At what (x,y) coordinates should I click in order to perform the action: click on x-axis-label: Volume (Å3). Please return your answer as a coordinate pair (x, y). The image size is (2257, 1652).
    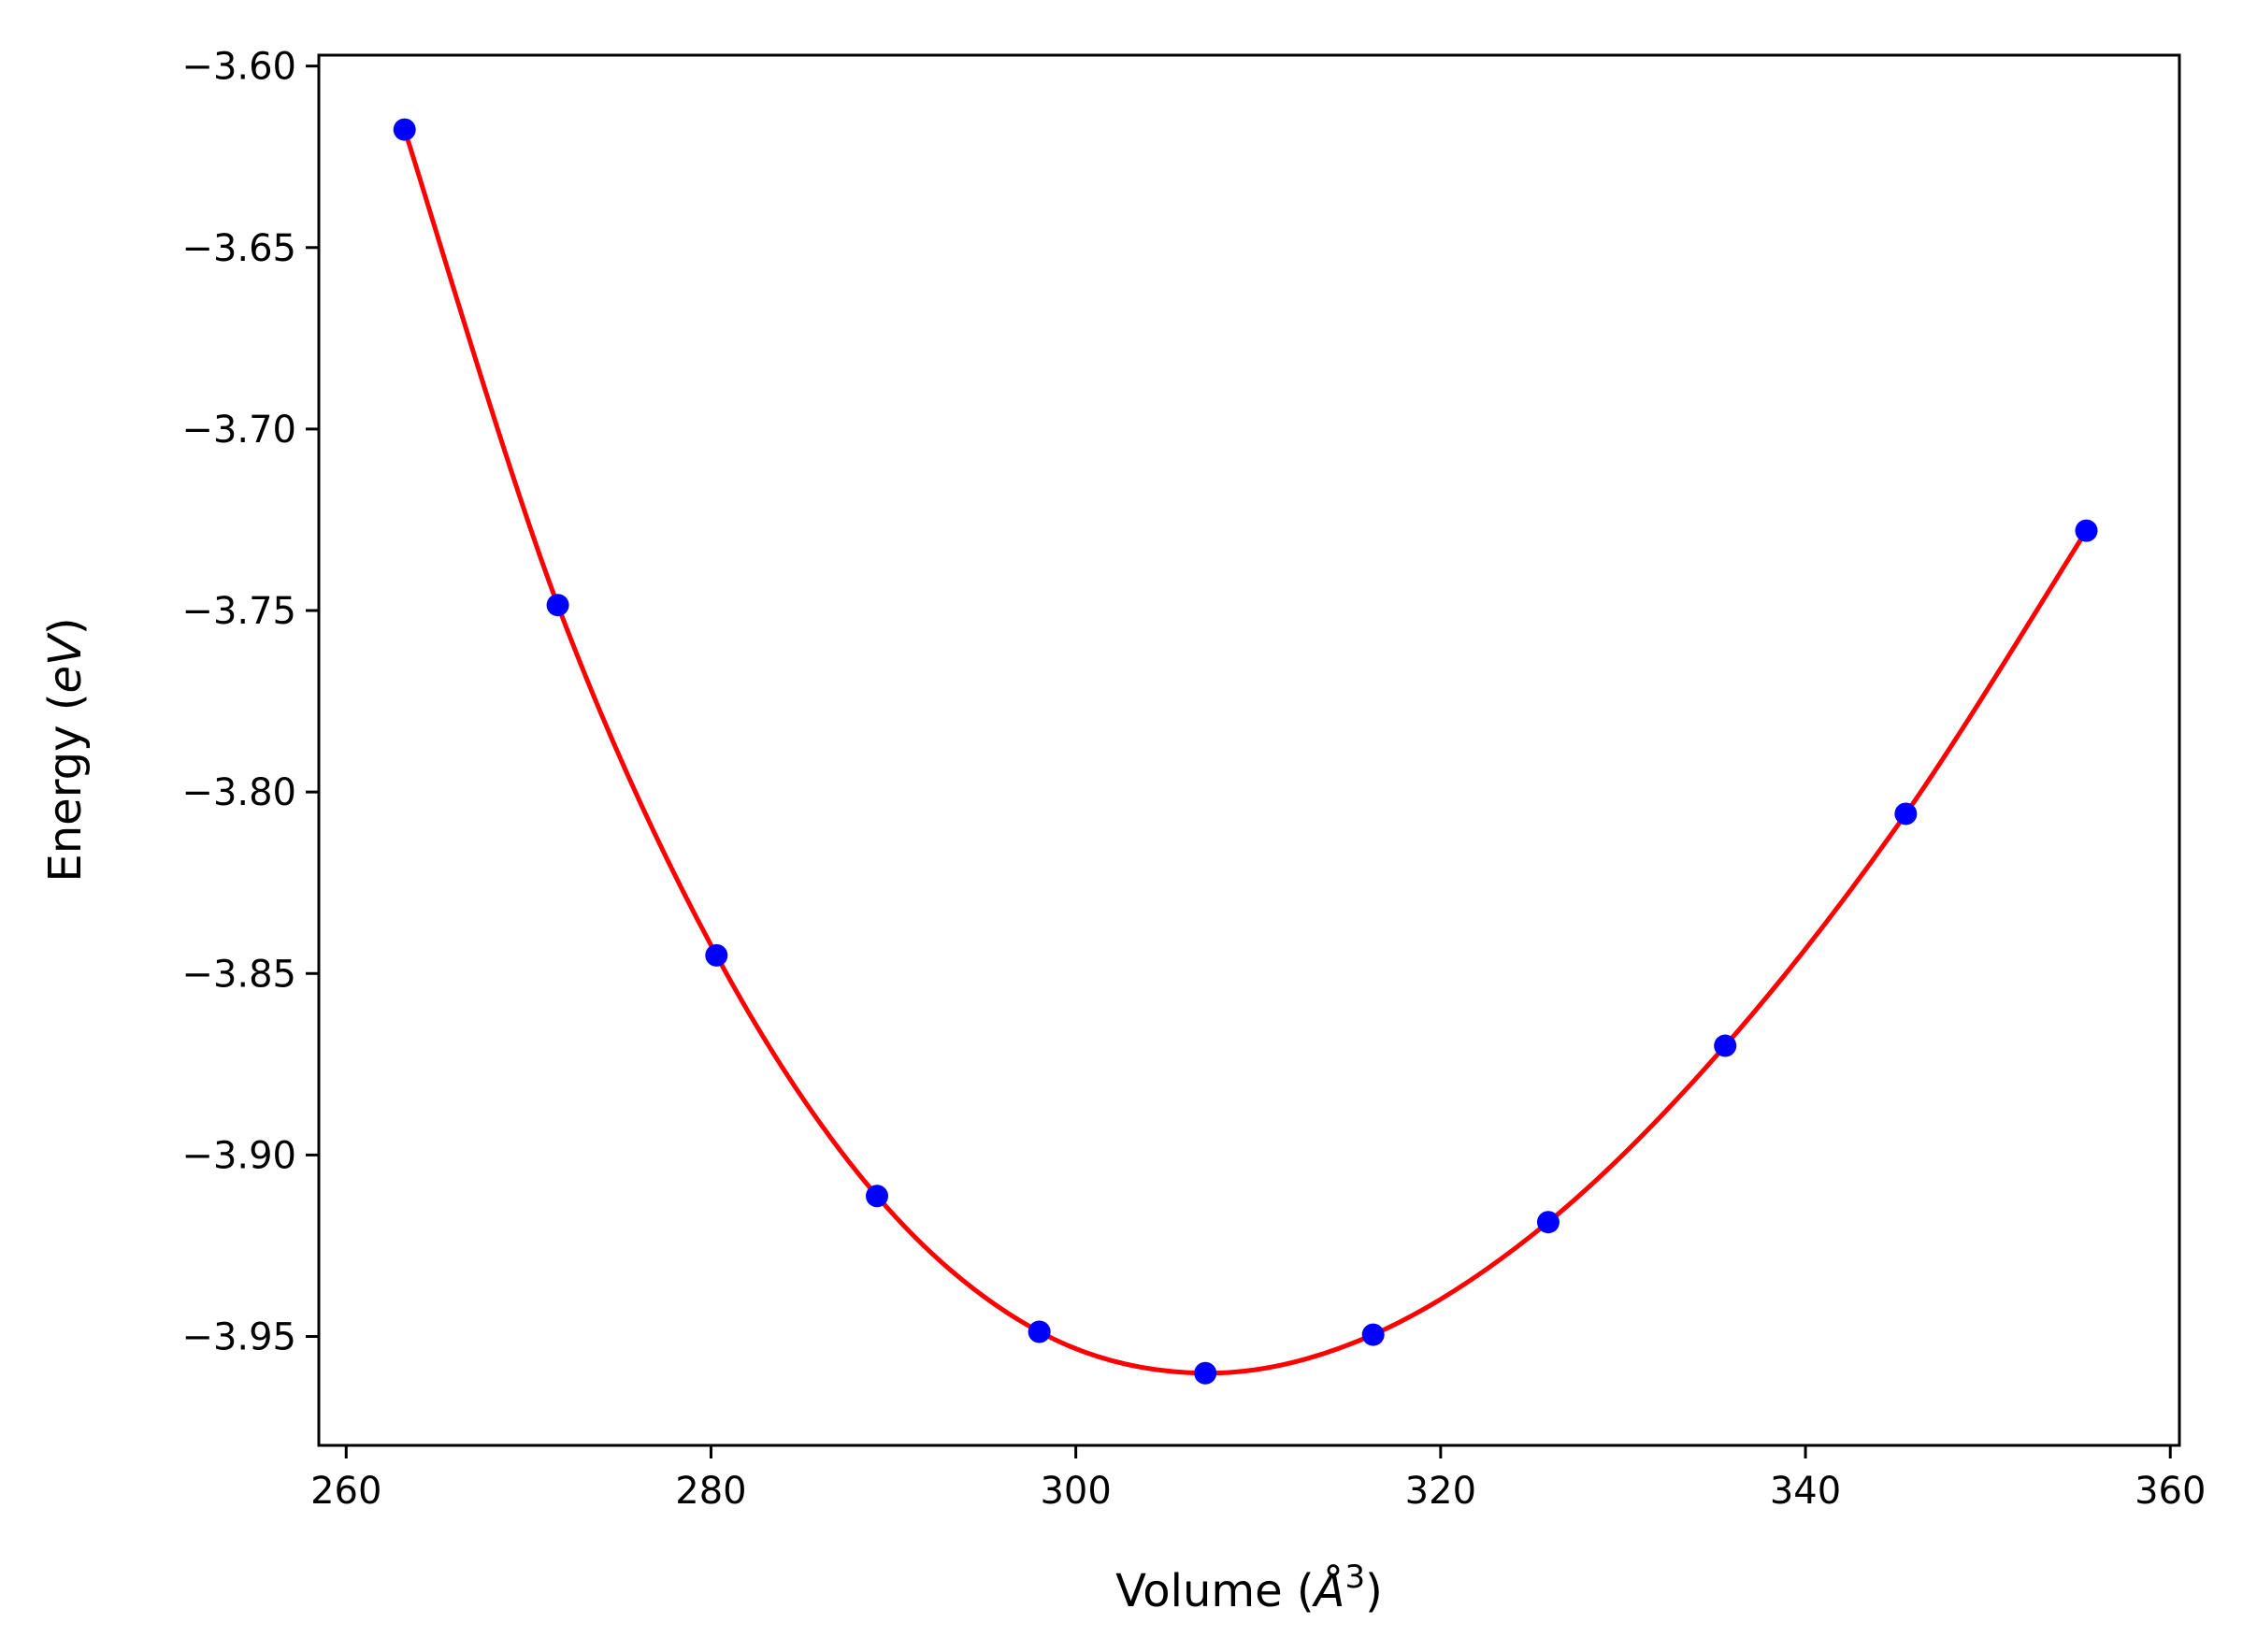
    Looking at the image, I should click on (1249, 1588).